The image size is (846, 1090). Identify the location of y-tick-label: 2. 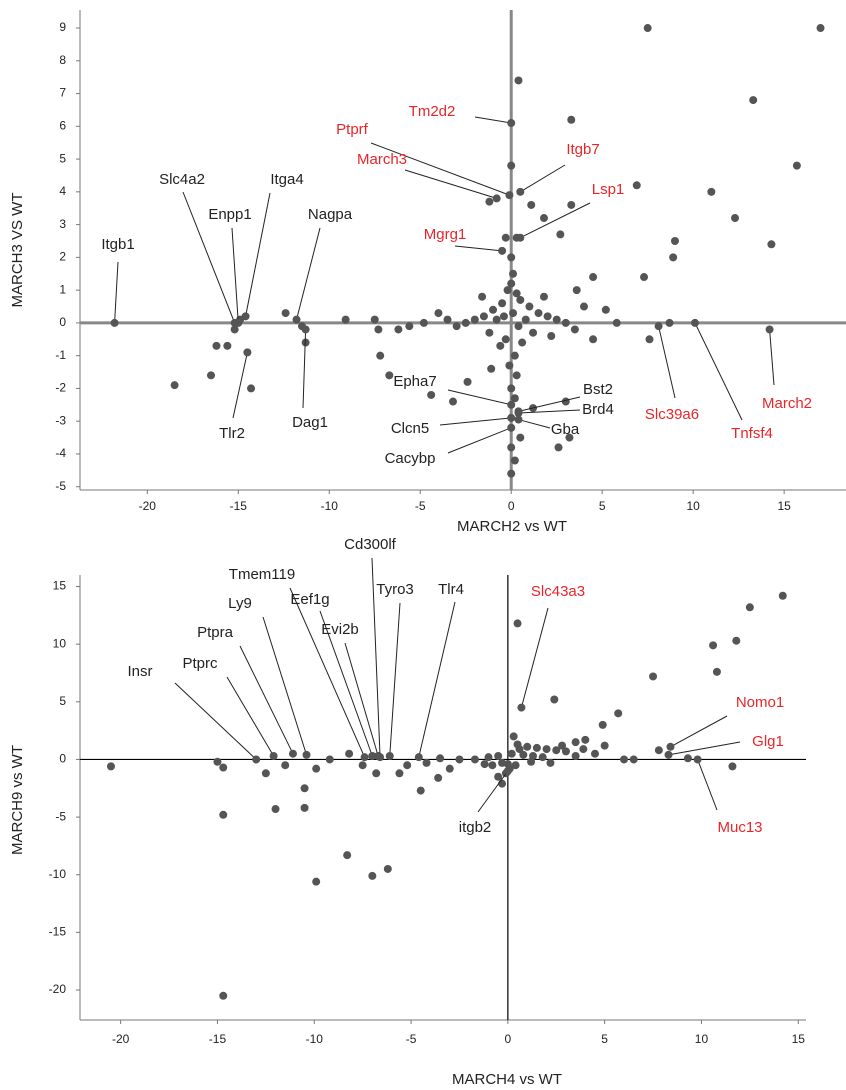
(62, 257).